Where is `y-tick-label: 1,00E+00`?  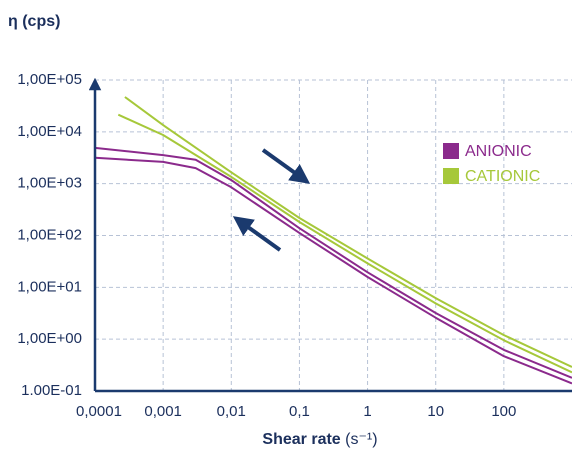
y-tick-label: 1,00E+00 is located at coordinates (49, 338).